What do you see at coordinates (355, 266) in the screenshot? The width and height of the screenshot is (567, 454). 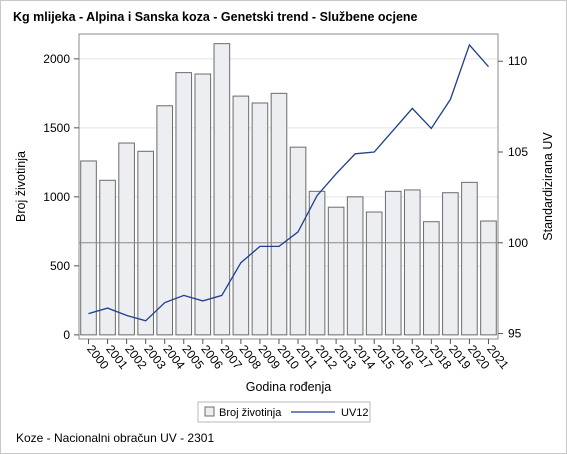 I see `bar-2014` at bounding box center [355, 266].